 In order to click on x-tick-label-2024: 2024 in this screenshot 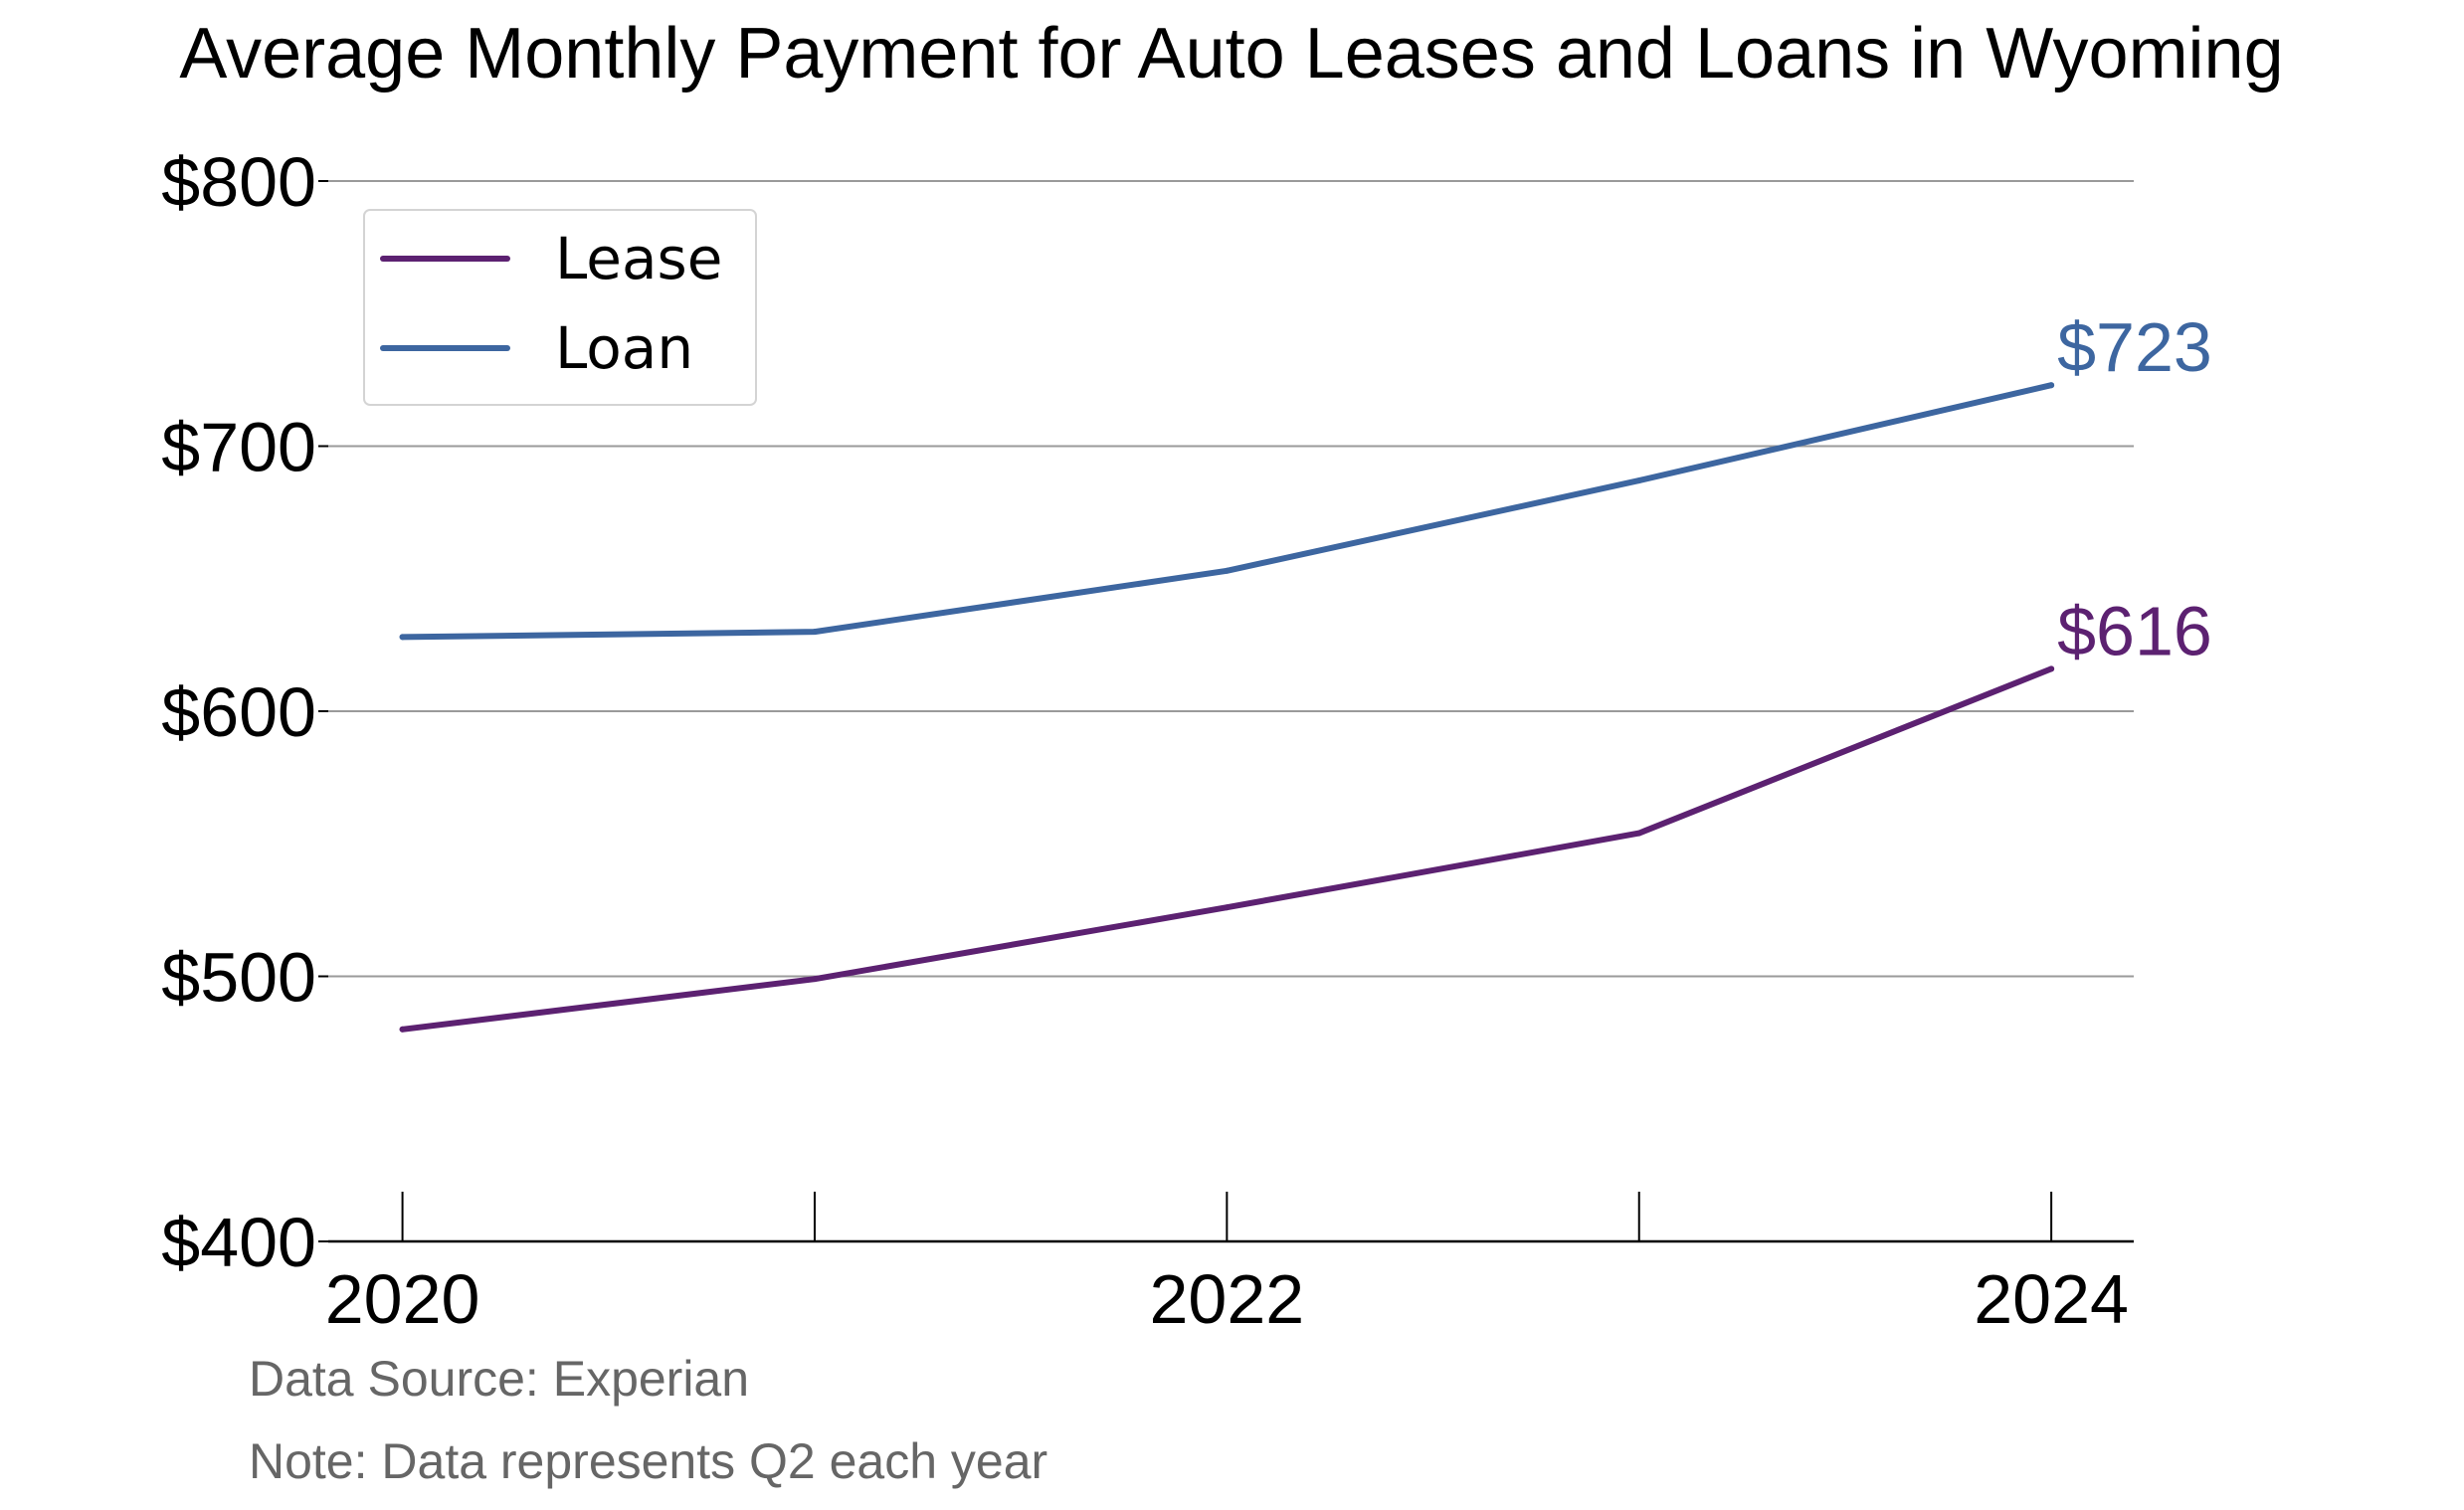, I will do `click(2051, 1299)`.